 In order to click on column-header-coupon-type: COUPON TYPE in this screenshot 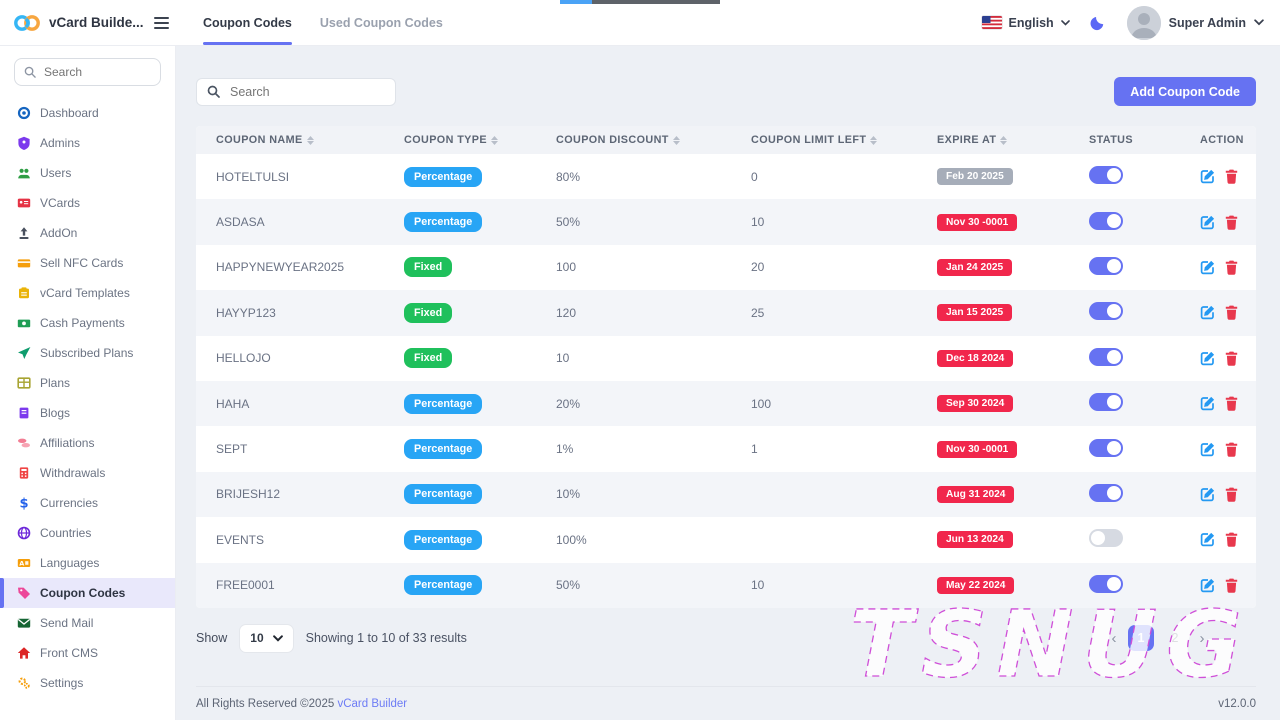, I will do `click(480, 140)`.